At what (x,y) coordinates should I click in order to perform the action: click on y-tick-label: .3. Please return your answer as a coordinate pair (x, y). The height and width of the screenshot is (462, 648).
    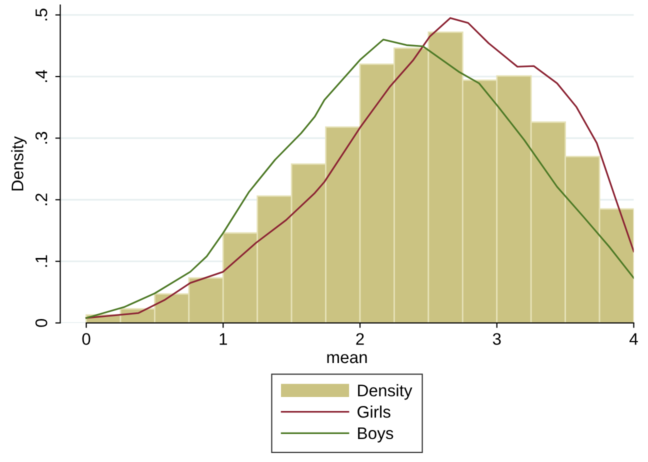
    Looking at the image, I should click on (41, 138).